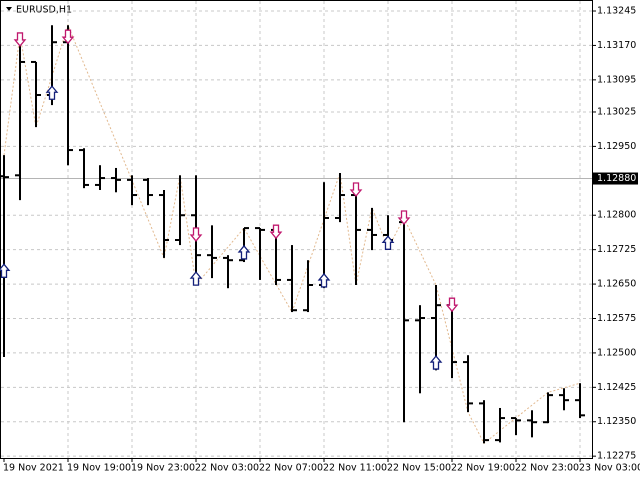  I want to click on x-tick-label: 22 Nov 03:00, so click(227, 468).